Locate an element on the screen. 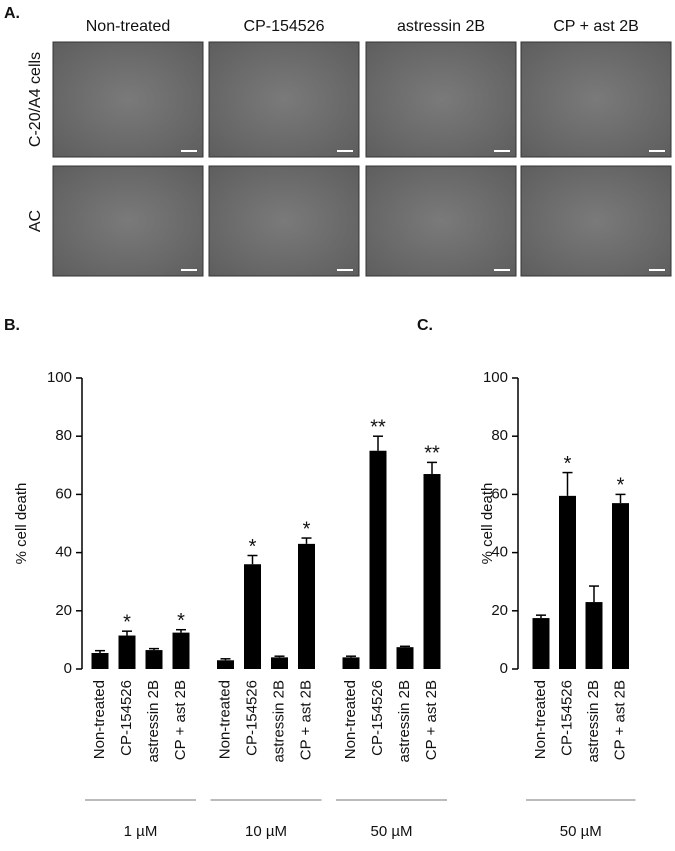  panel-label: B. is located at coordinates (12, 325).